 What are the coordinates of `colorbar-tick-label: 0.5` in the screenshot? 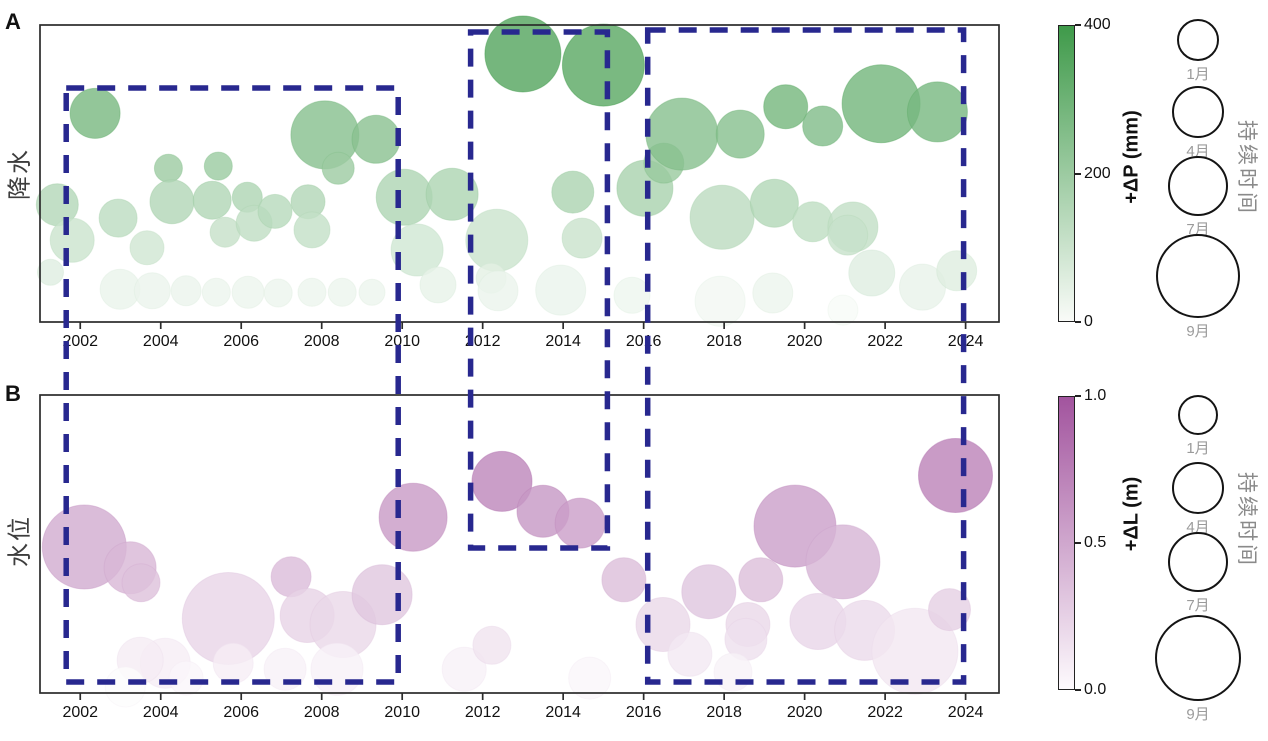 It's located at (1095, 542).